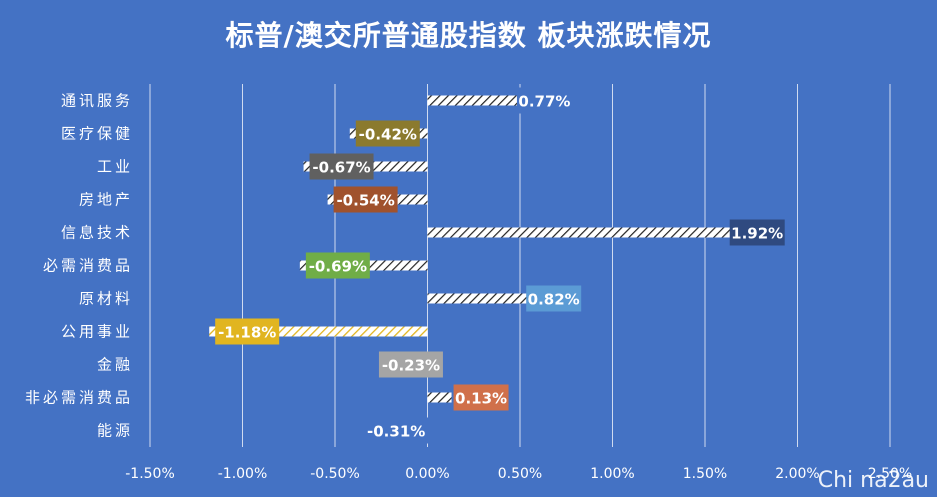 The width and height of the screenshot is (937, 497). I want to click on chart-title: 标普/澳交所普通股指数 板块涨跌情况, so click(468, 35).